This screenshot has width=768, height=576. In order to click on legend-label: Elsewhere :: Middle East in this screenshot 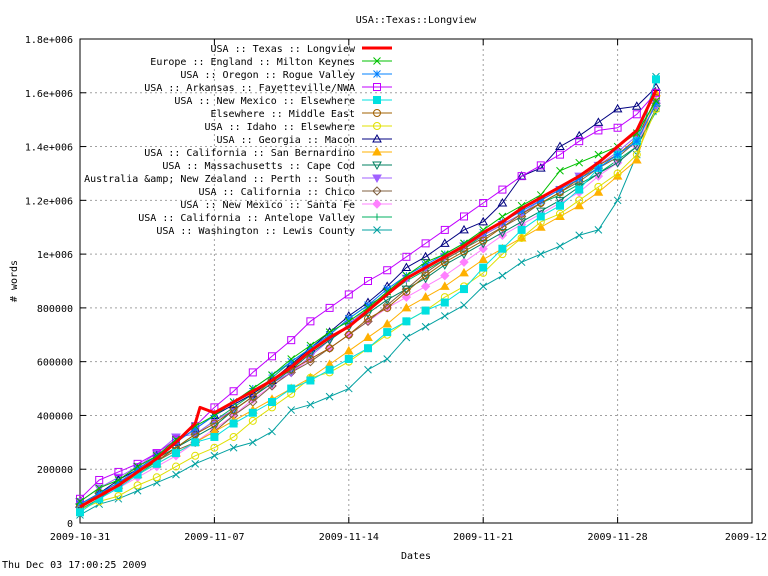, I will do `click(283, 114)`.